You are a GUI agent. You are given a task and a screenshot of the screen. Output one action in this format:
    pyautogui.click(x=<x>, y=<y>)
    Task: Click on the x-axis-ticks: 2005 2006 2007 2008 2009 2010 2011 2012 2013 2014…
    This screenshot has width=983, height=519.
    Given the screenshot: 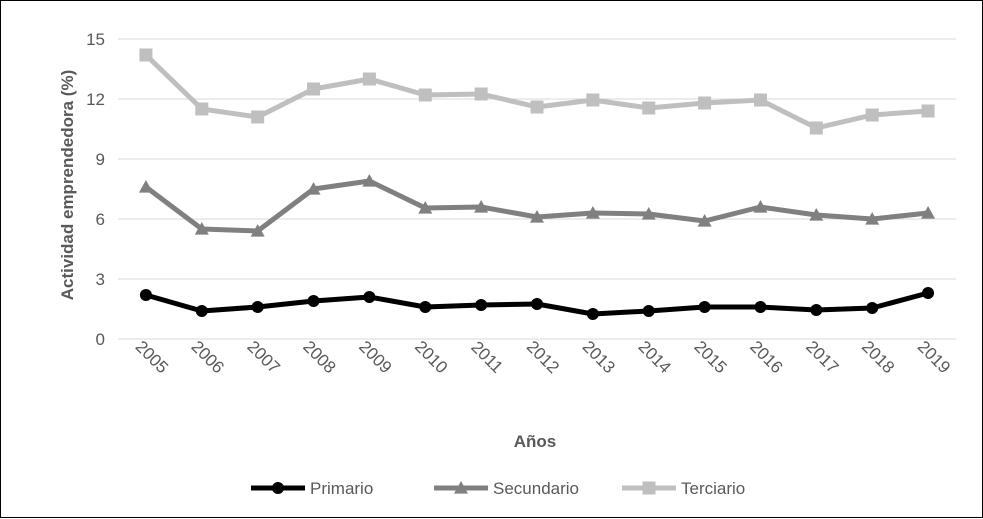 What is the action you would take?
    pyautogui.click(x=543, y=357)
    